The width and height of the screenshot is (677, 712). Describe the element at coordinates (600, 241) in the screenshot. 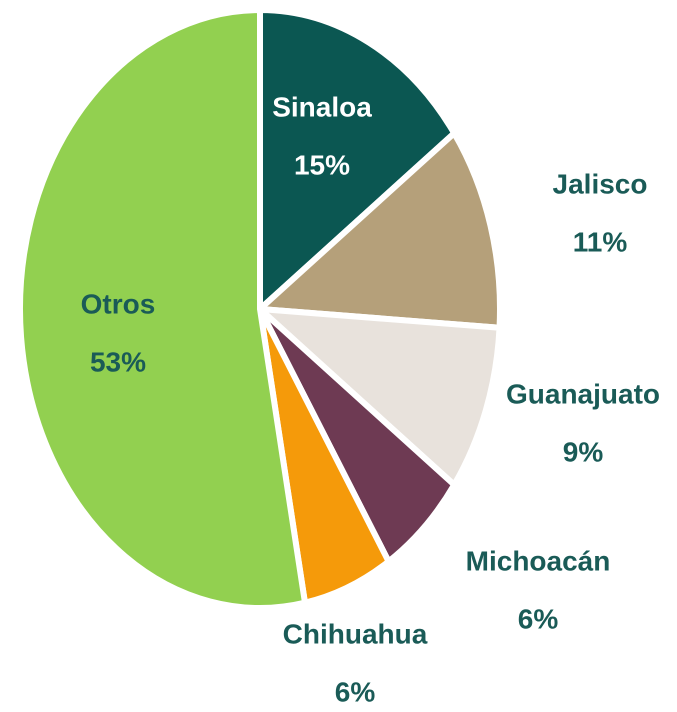

I see `slice-value-label: 11%` at that location.